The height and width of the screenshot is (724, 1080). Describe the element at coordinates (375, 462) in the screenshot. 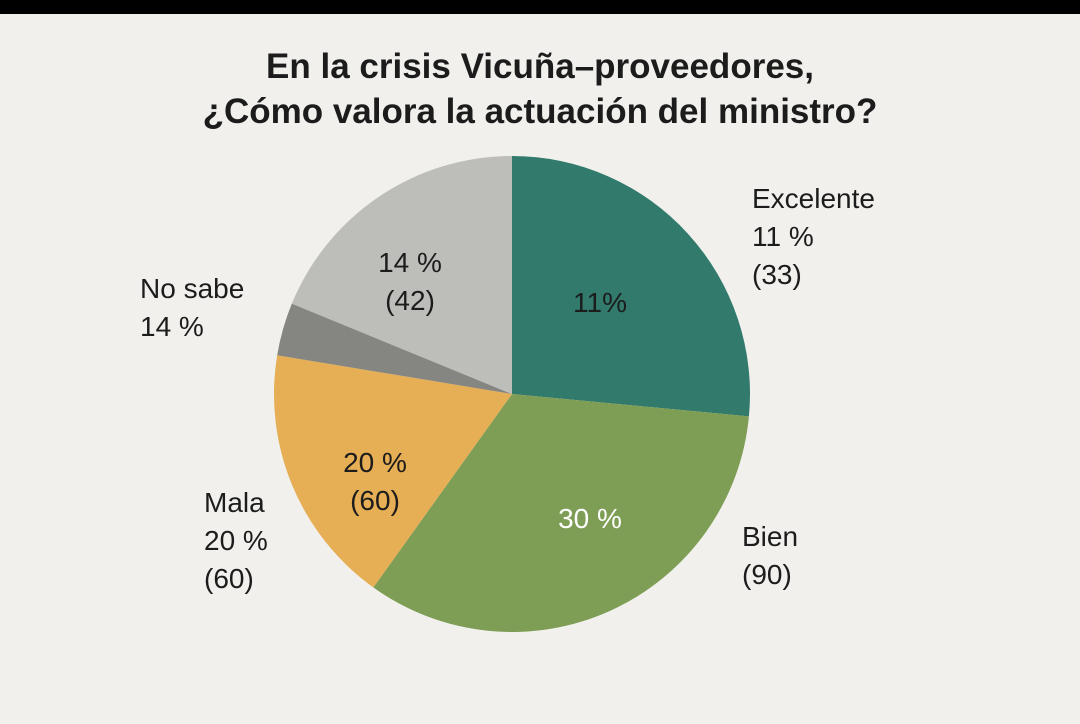

I see `inner-label-mala-line-1: 20 %` at that location.